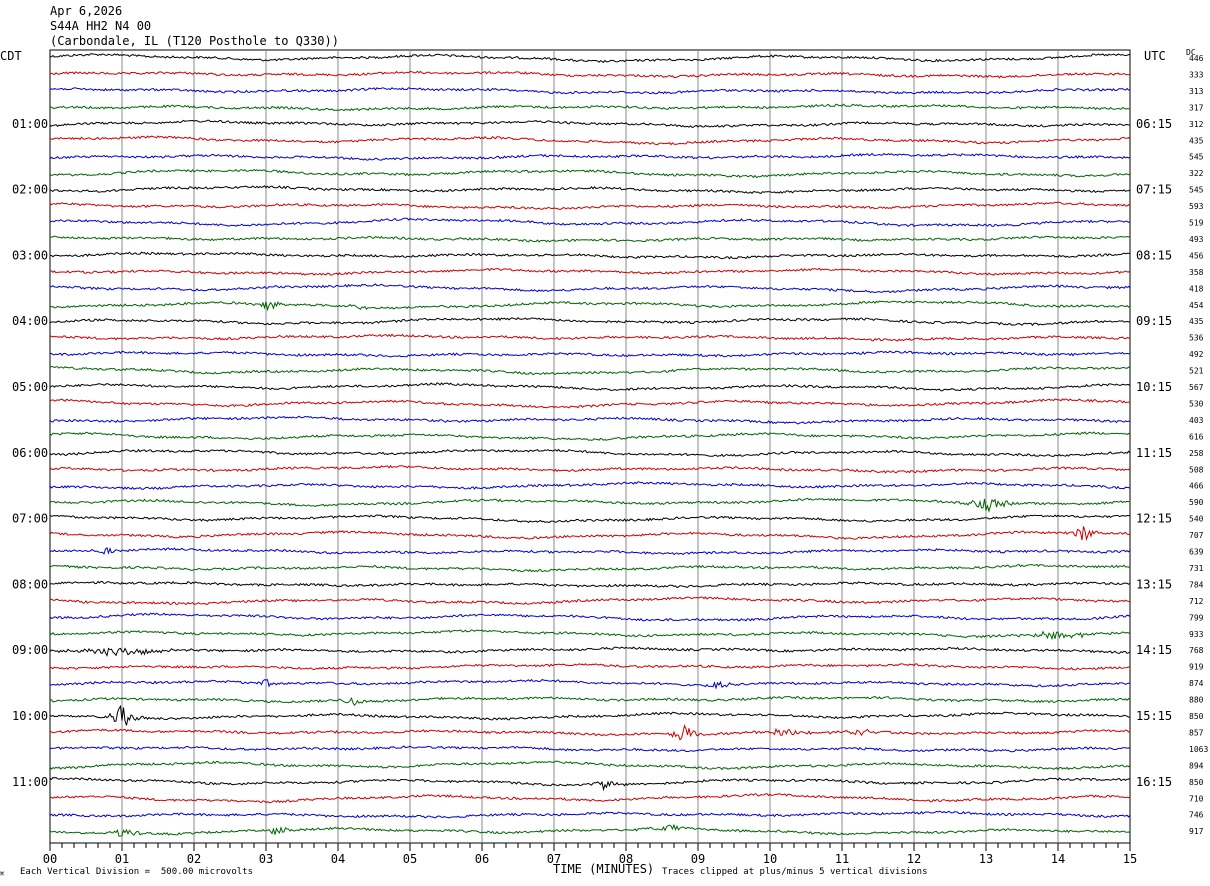 The height and width of the screenshot is (886, 1210). I want to click on x-tick-label: 13, so click(986, 859).